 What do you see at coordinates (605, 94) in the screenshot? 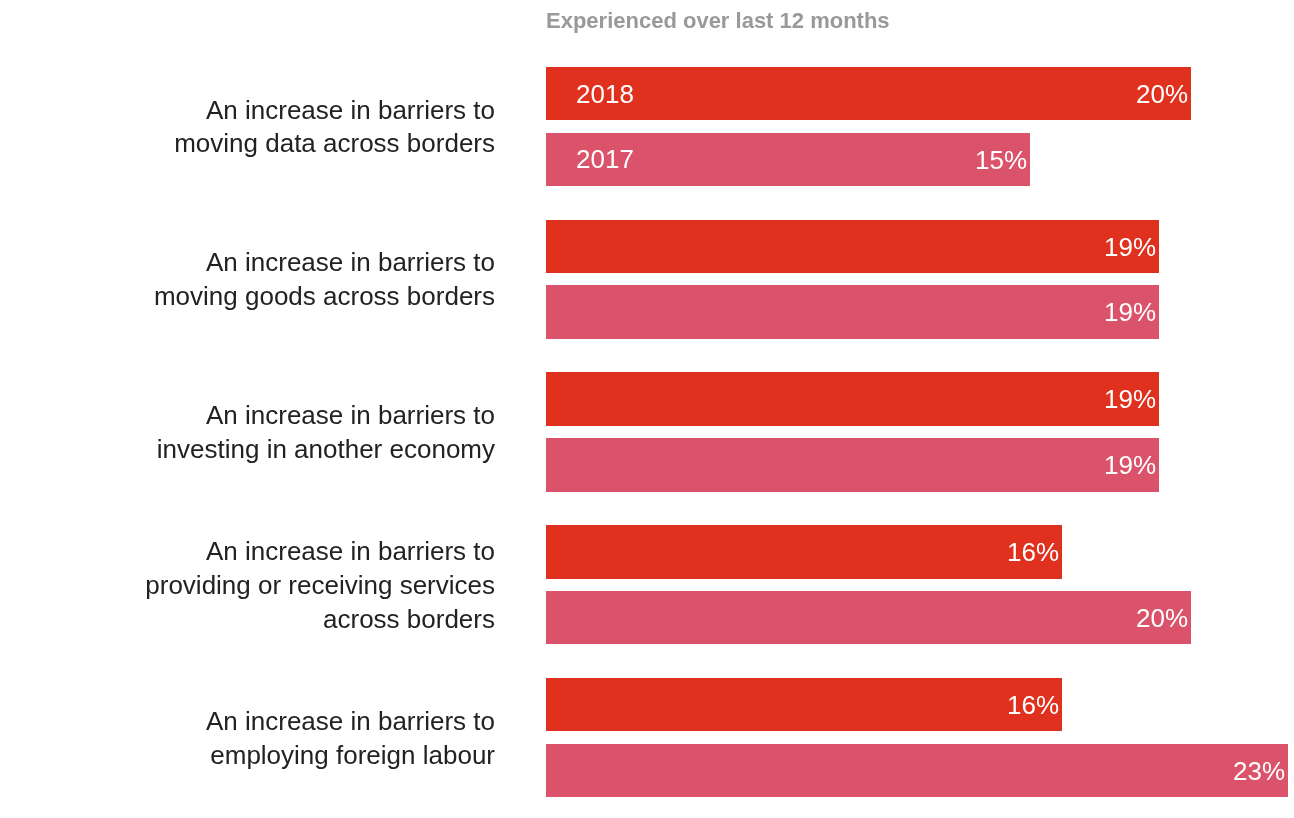
I see `series-label: 2018` at bounding box center [605, 94].